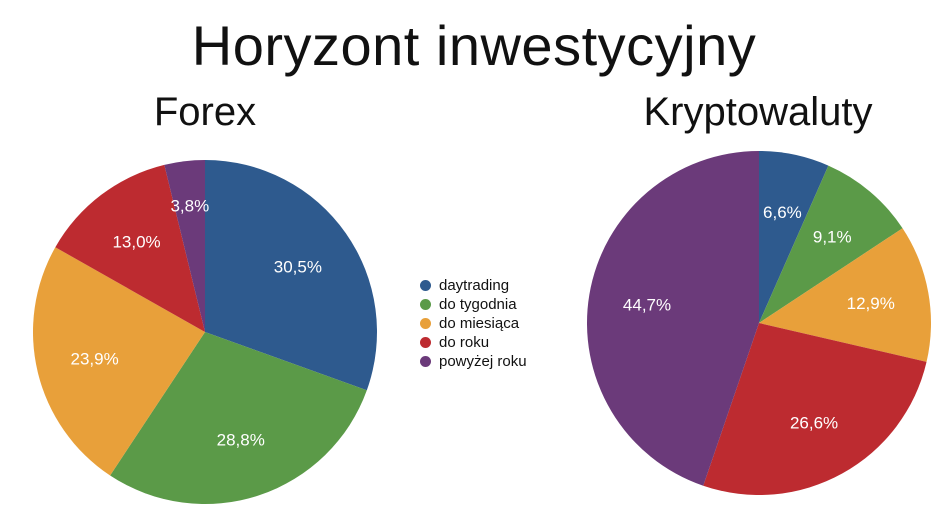 Image resolution: width=948 pixels, height=530 pixels. I want to click on crypto-slice-label: 26,6%, so click(814, 422).